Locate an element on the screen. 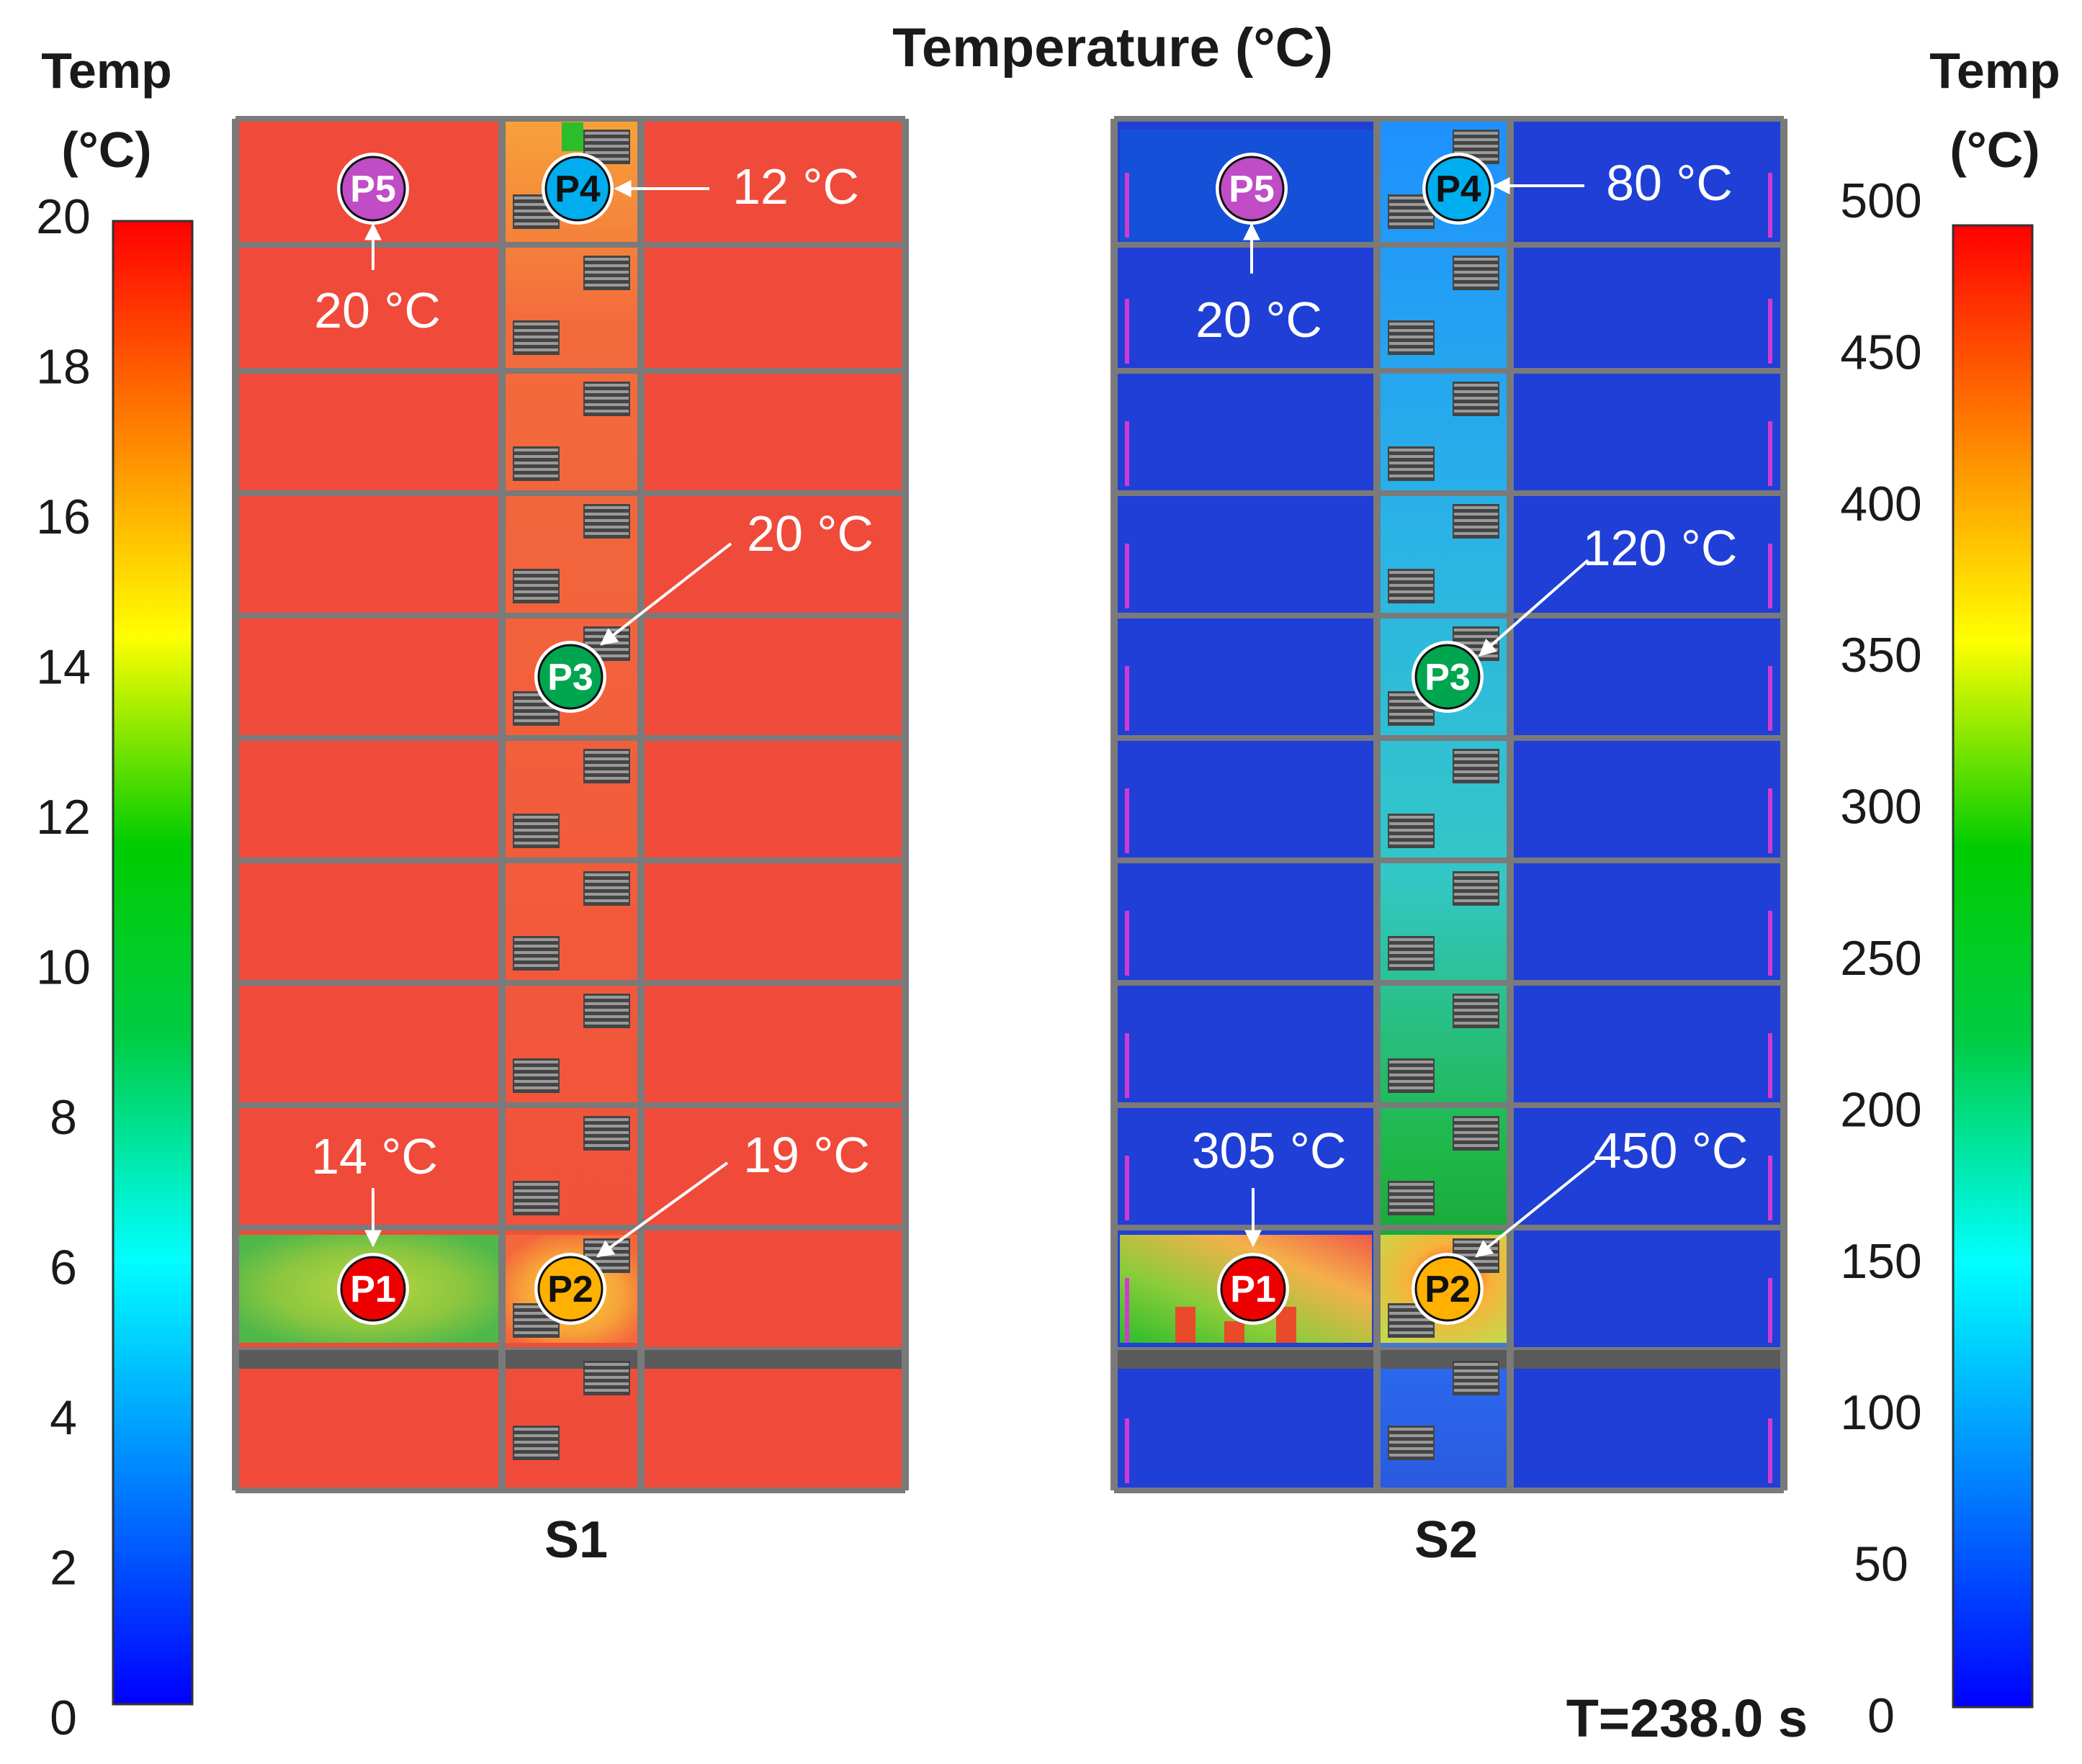 This screenshot has height=1764, width=2082. s1-p4-marker: P4 is located at coordinates (578, 189).